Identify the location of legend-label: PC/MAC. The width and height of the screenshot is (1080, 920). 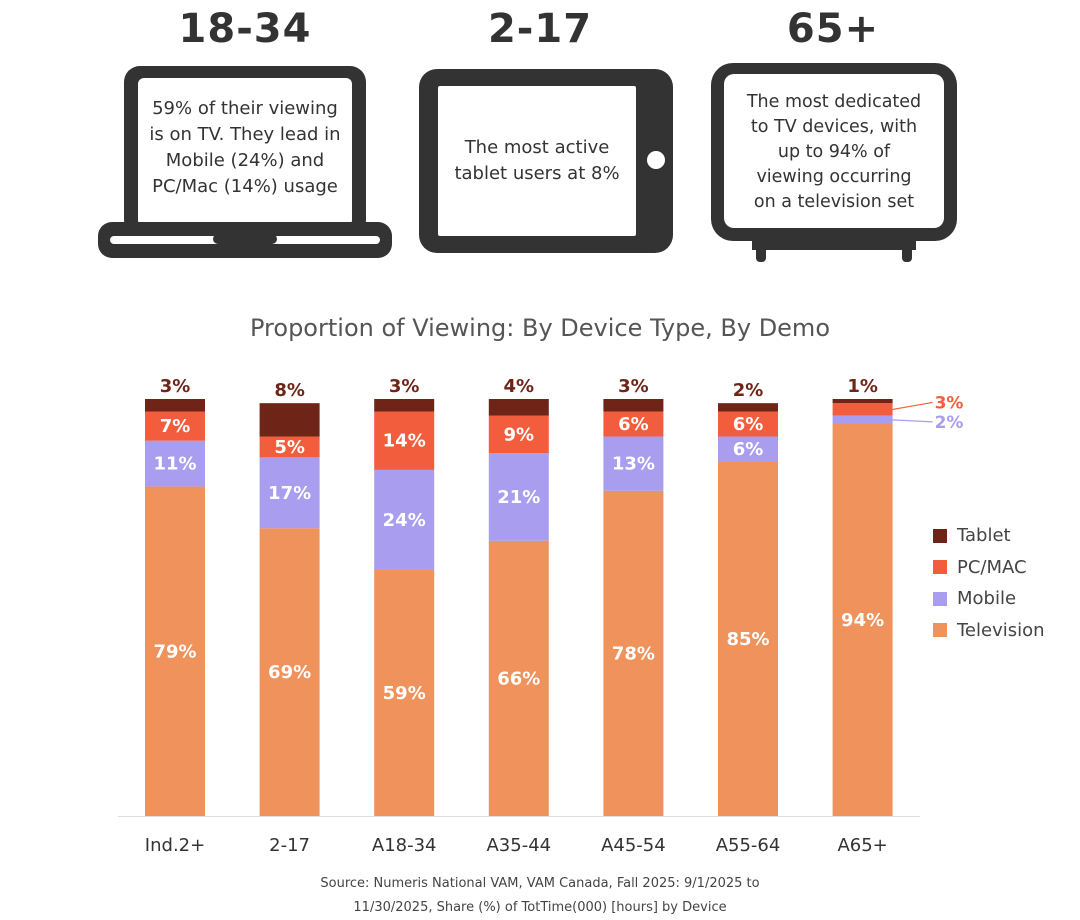
(992, 567).